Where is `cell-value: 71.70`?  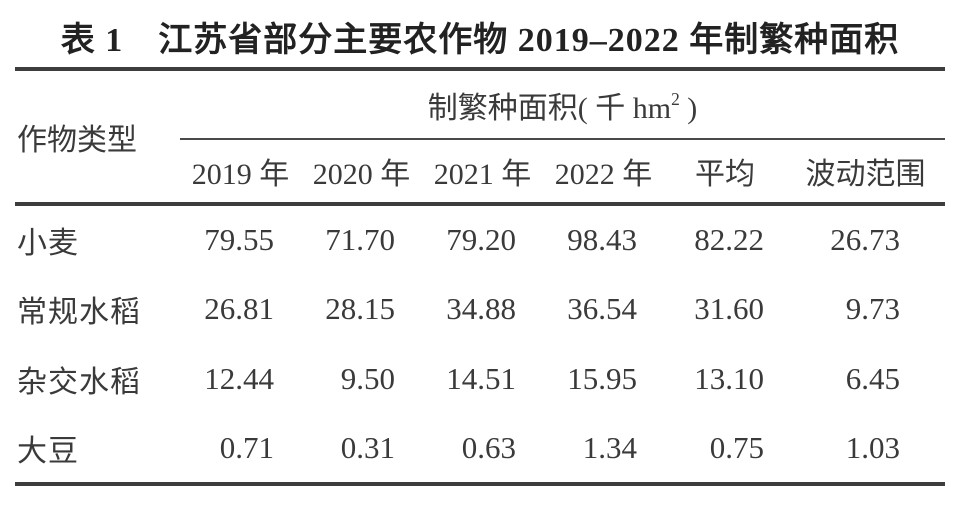
cell-value: 71.70 is located at coordinates (360, 239).